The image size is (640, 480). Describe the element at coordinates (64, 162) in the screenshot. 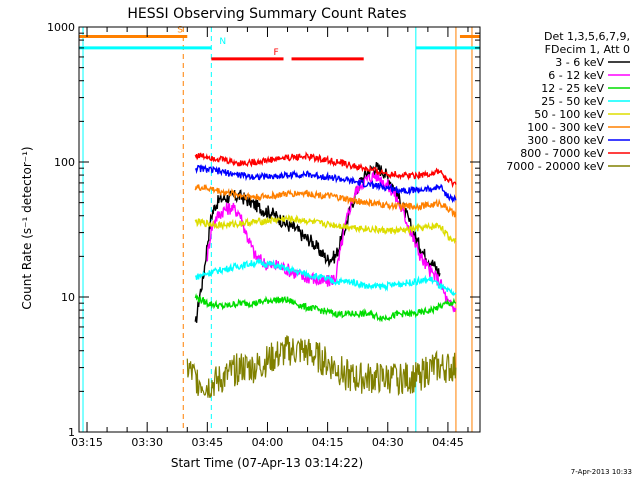

I see `y-tick-label: 100` at that location.